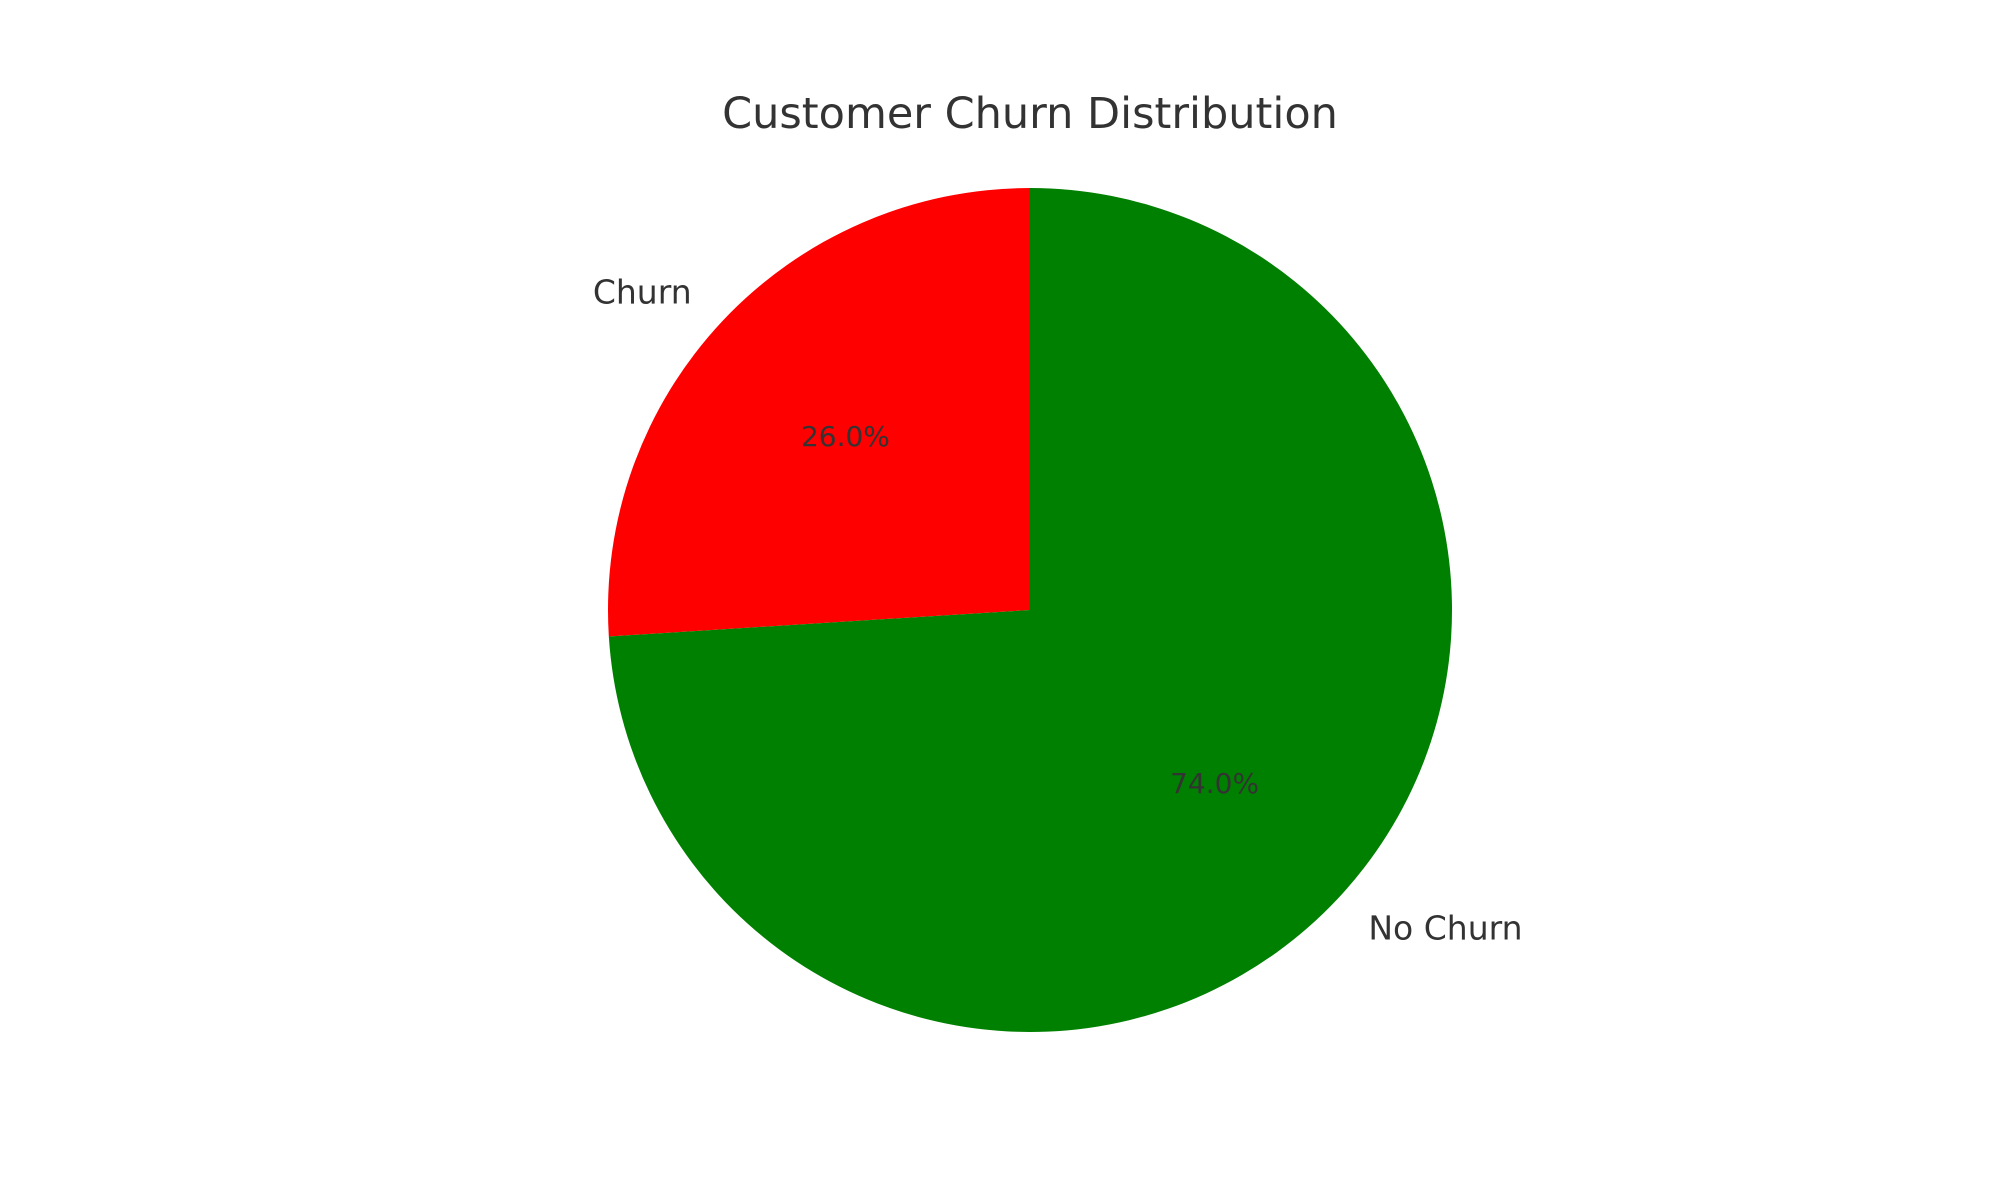  Describe the element at coordinates (845, 436) in the screenshot. I see `percent-label-churn: 26.0%` at that location.